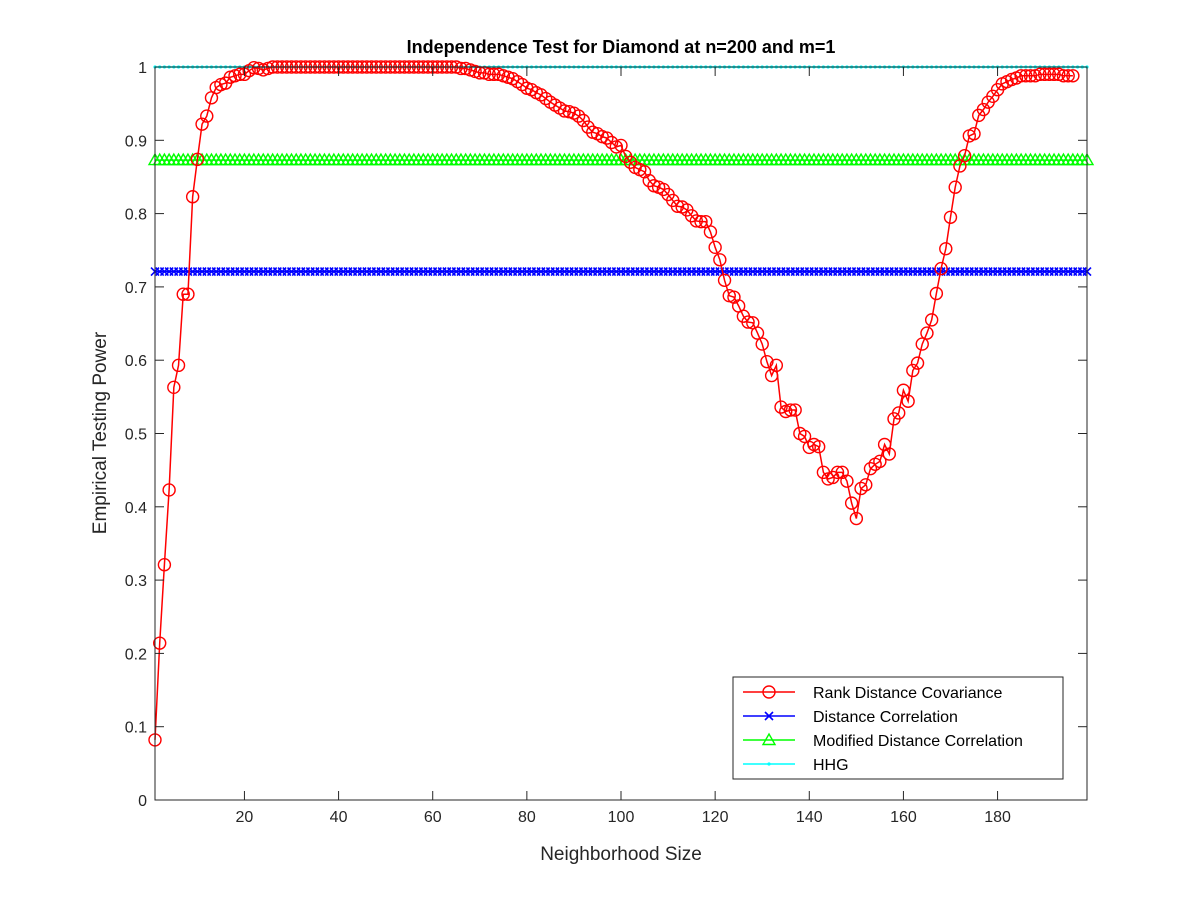 The width and height of the screenshot is (1200, 900). I want to click on x-tick-label: 40, so click(339, 817).